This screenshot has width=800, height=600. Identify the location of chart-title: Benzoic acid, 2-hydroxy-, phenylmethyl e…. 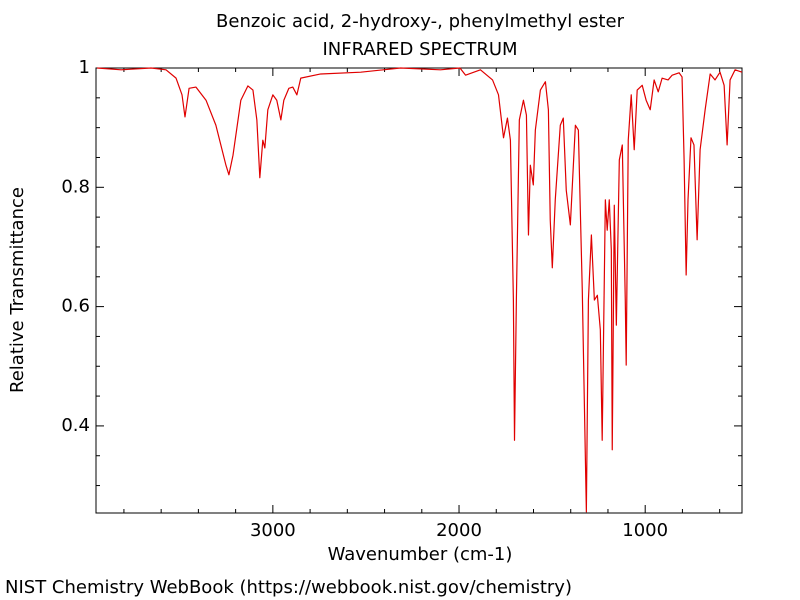
(420, 21).